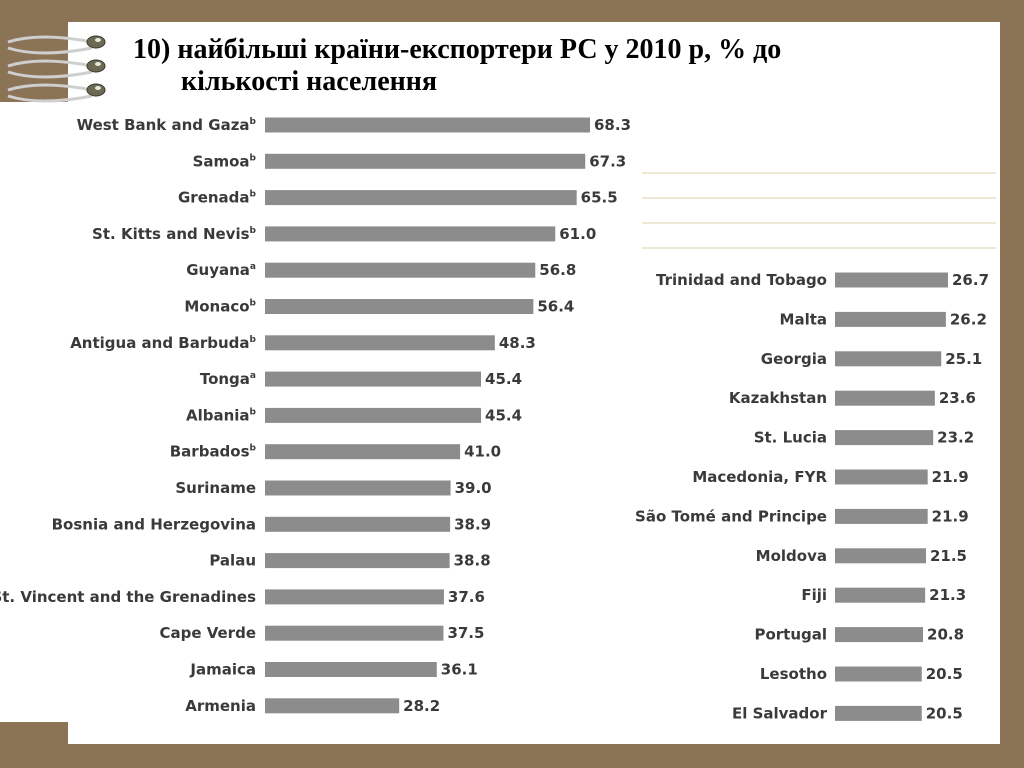 The height and width of the screenshot is (768, 1024). Describe the element at coordinates (790, 438) in the screenshot. I see `category-label: St. Lucia` at that location.